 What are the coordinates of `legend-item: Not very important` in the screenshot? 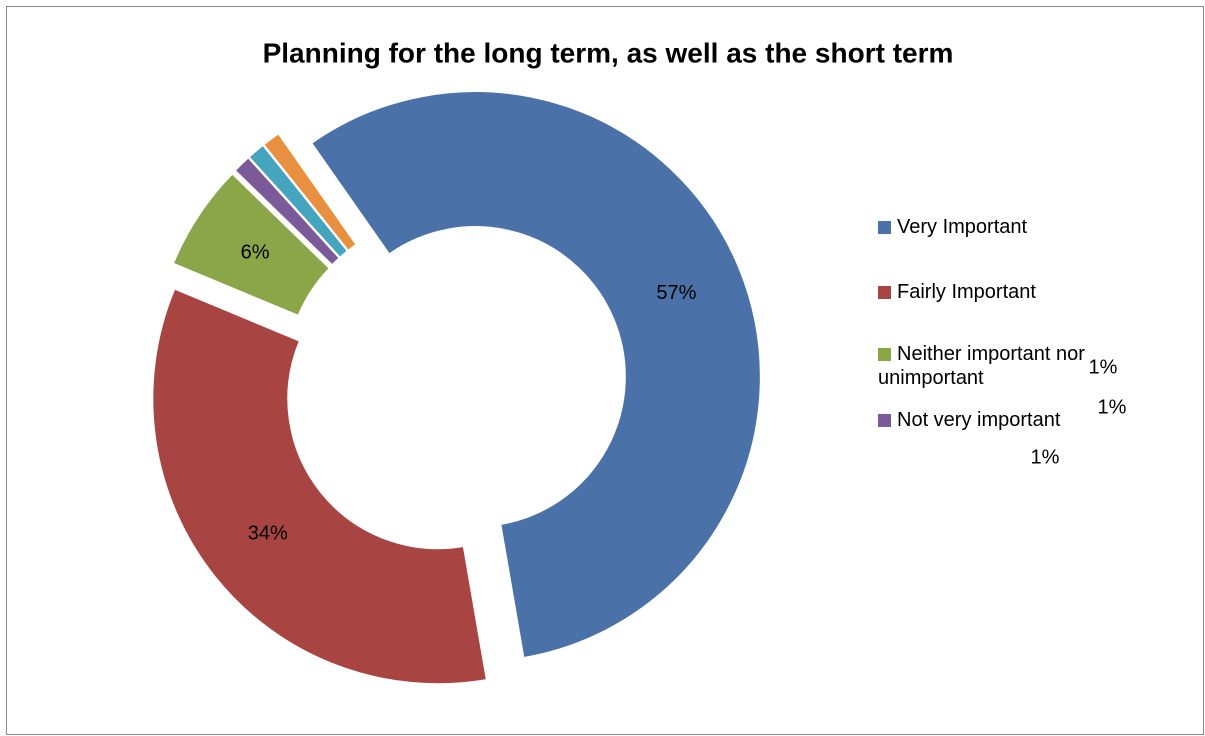 It's located at (1003, 420).